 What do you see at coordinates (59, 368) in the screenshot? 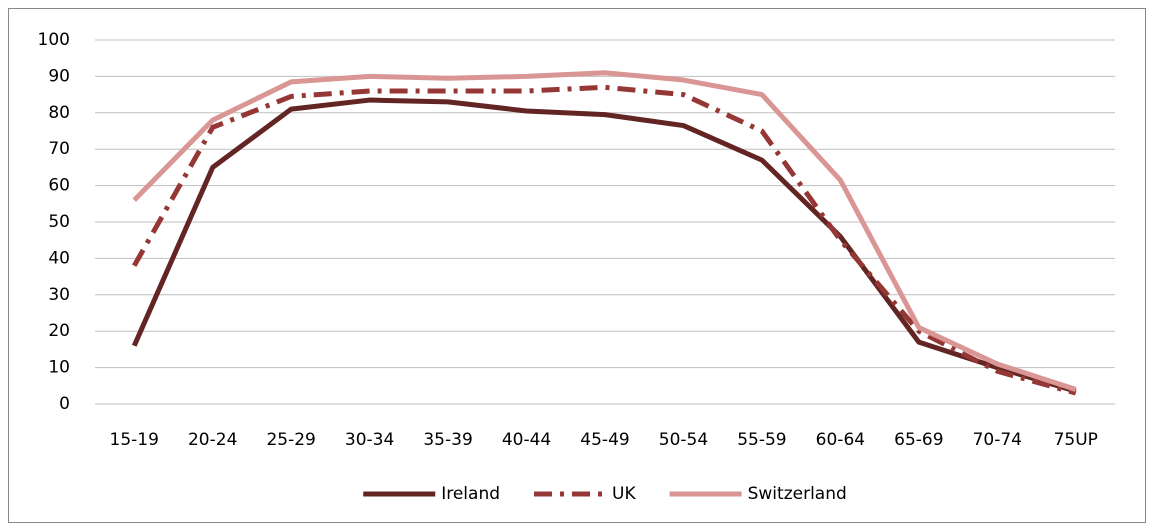
I see `y-tick-label: 10` at bounding box center [59, 368].